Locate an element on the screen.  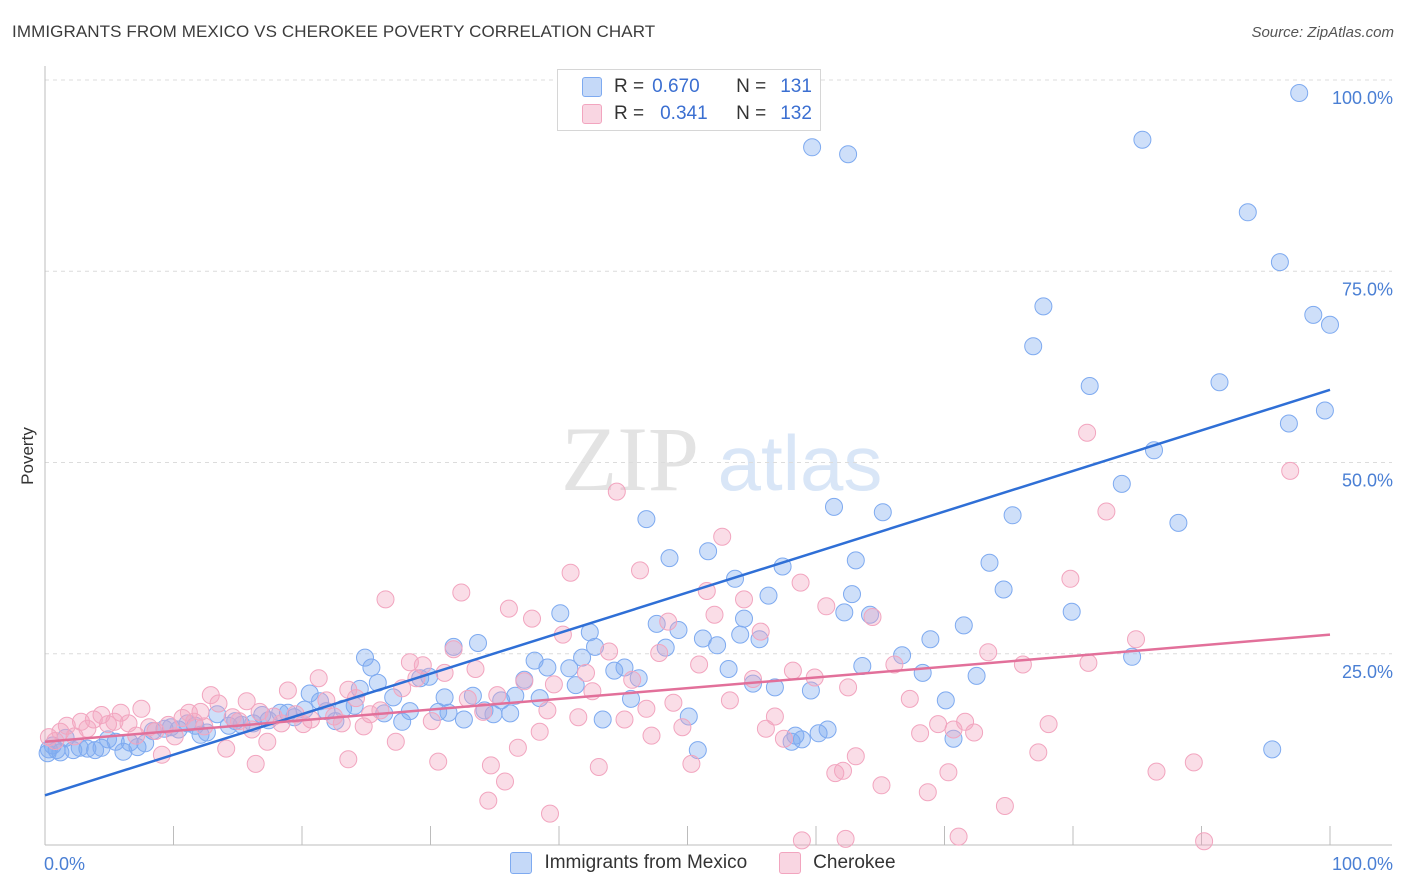
legend-swatch-mexico is located at coordinates (592, 87).